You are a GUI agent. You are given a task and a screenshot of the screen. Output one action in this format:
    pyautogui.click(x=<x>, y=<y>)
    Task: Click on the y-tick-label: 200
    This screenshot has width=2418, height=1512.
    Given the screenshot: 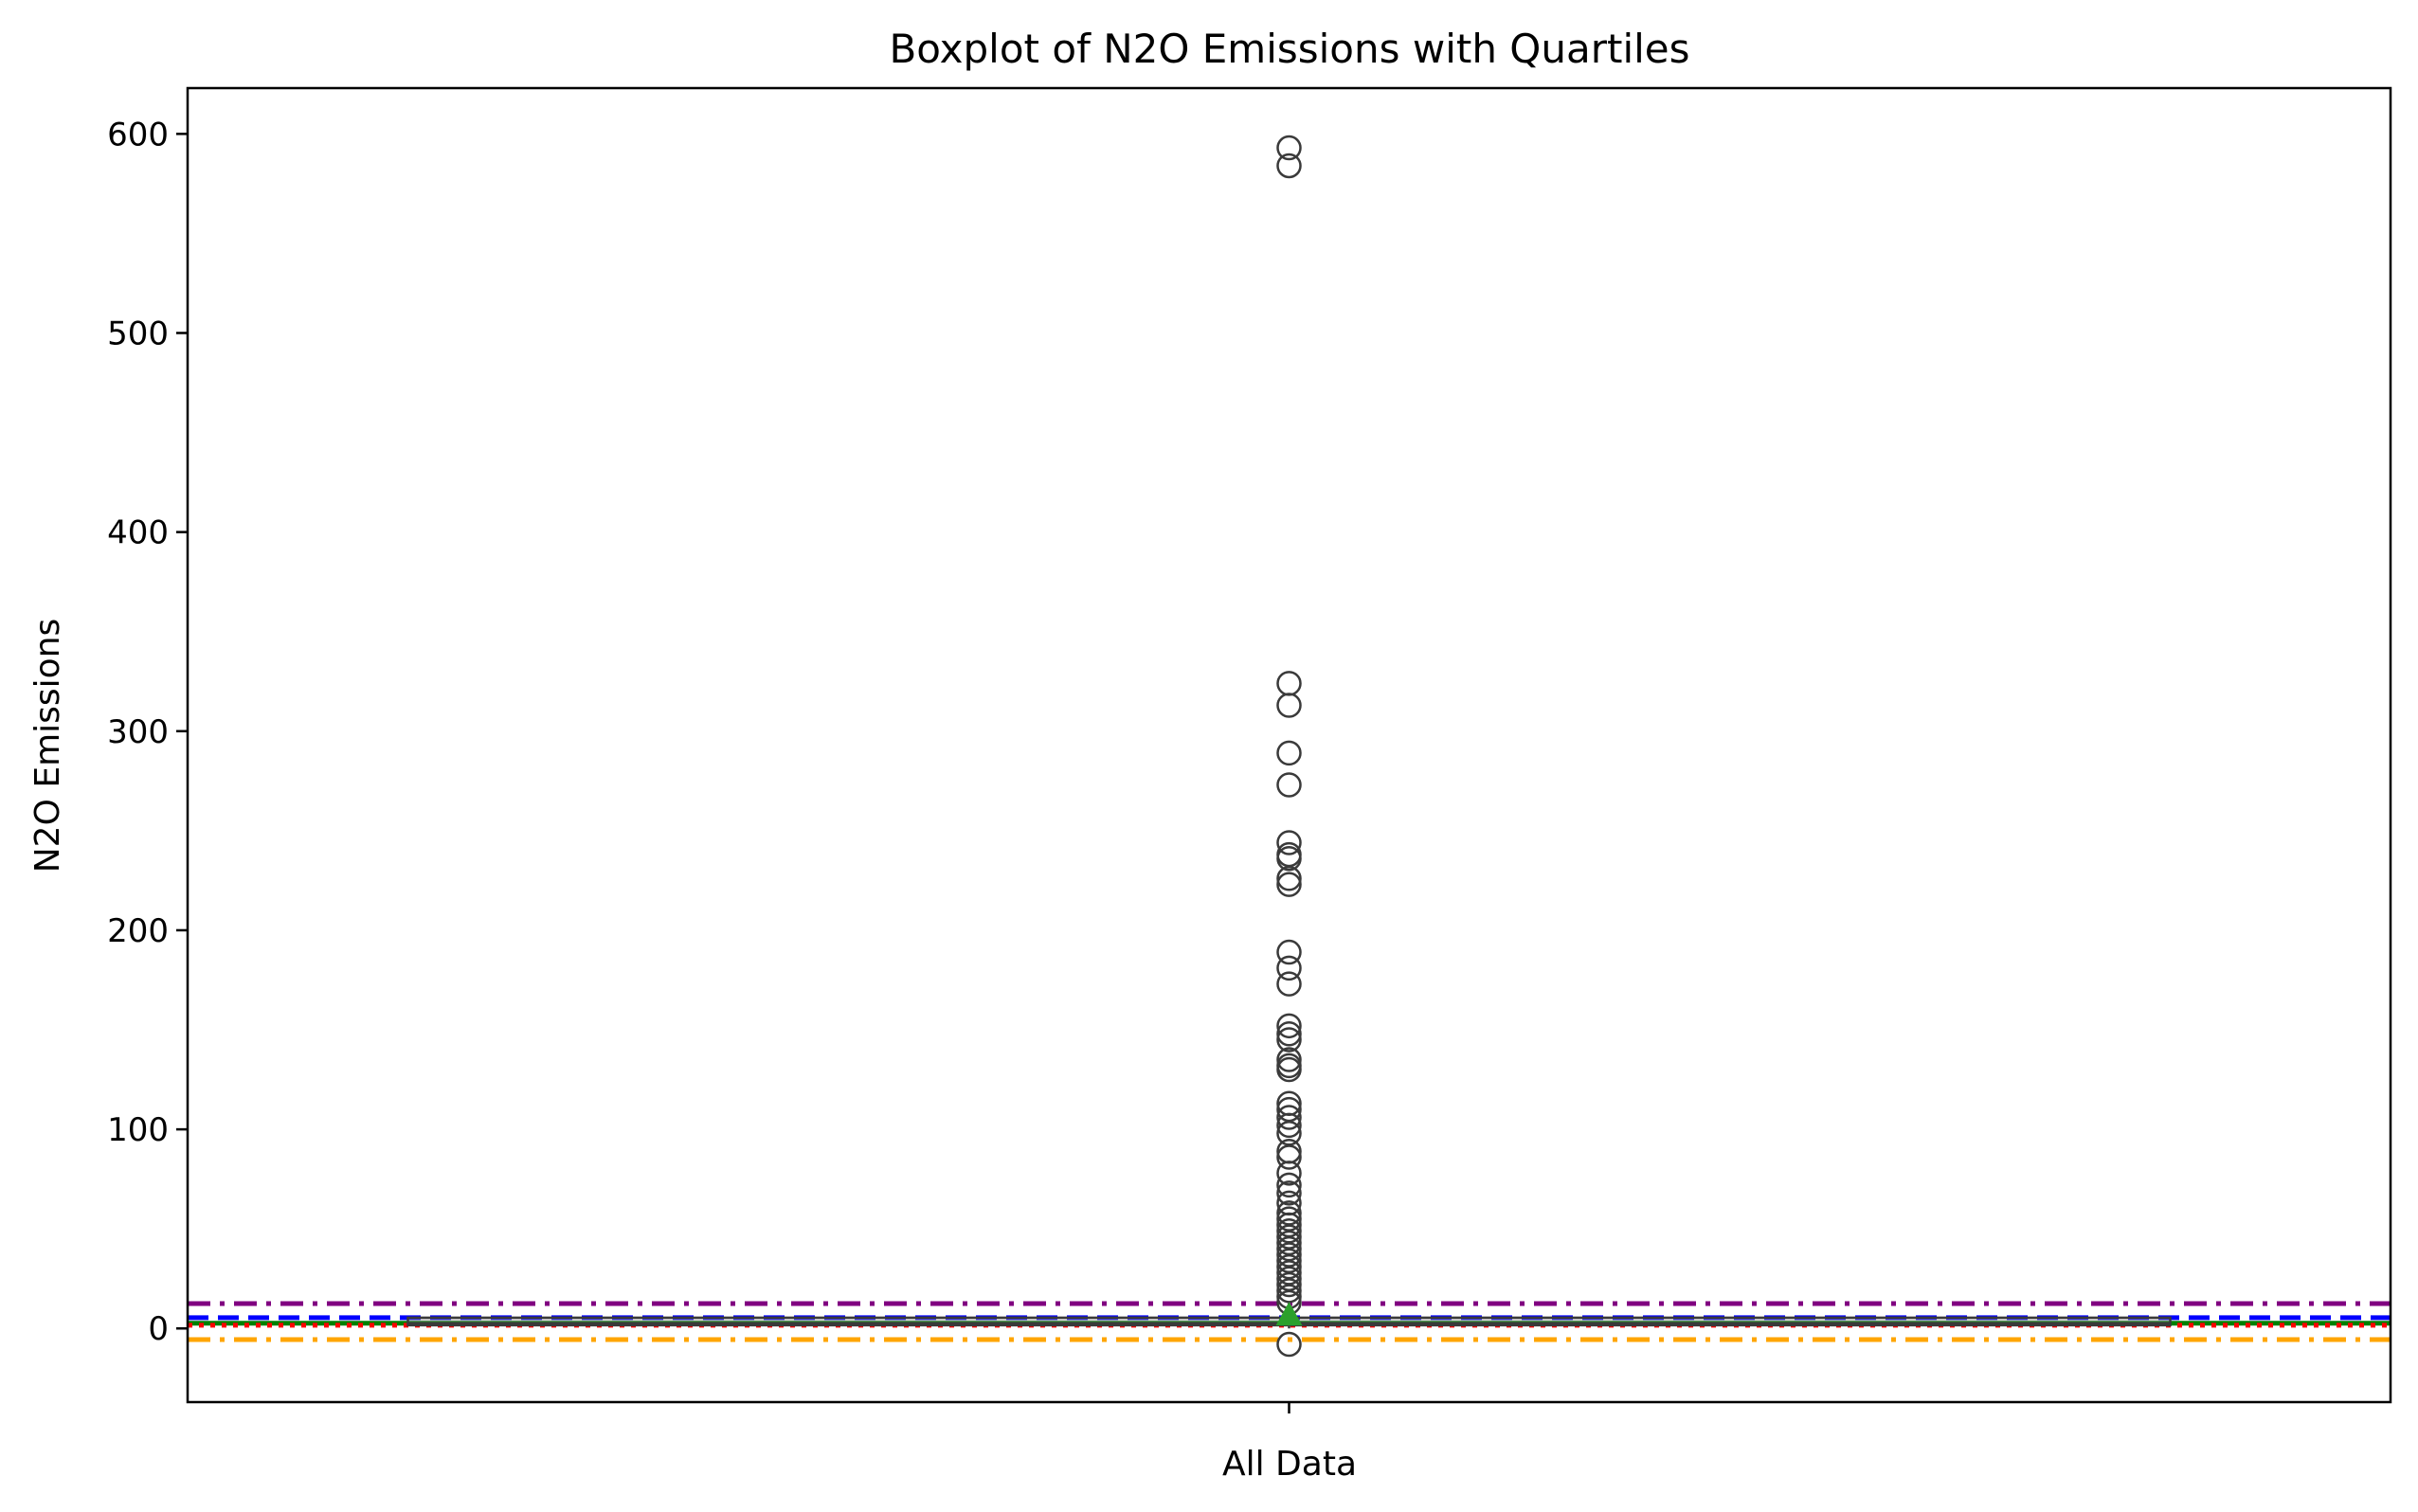 What is the action you would take?
    pyautogui.click(x=138, y=931)
    